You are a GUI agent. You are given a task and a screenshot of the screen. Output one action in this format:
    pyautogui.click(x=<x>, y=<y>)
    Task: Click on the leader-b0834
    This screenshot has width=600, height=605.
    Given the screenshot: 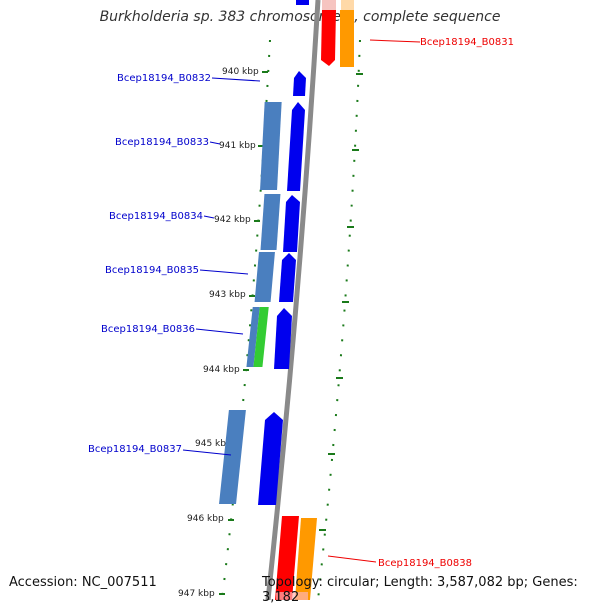 What is the action you would take?
    pyautogui.click(x=209, y=217)
    